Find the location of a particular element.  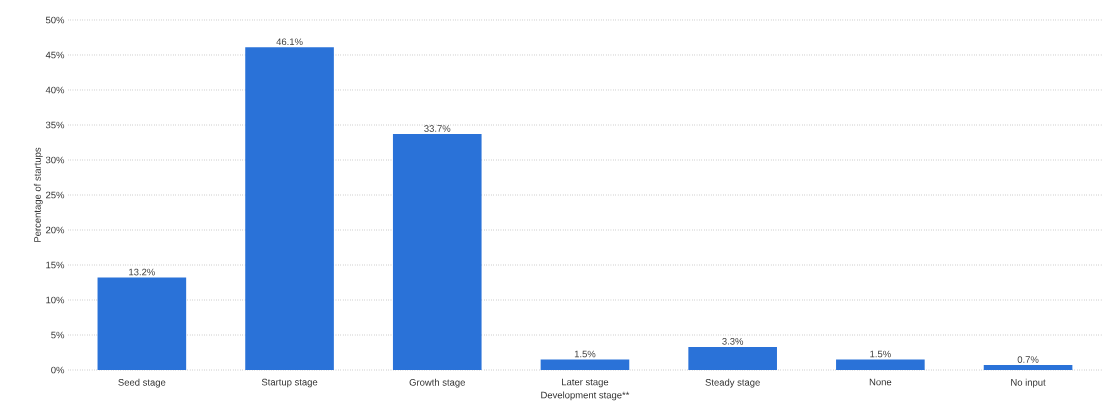

x-tick-label: Steady stage is located at coordinates (732, 383).